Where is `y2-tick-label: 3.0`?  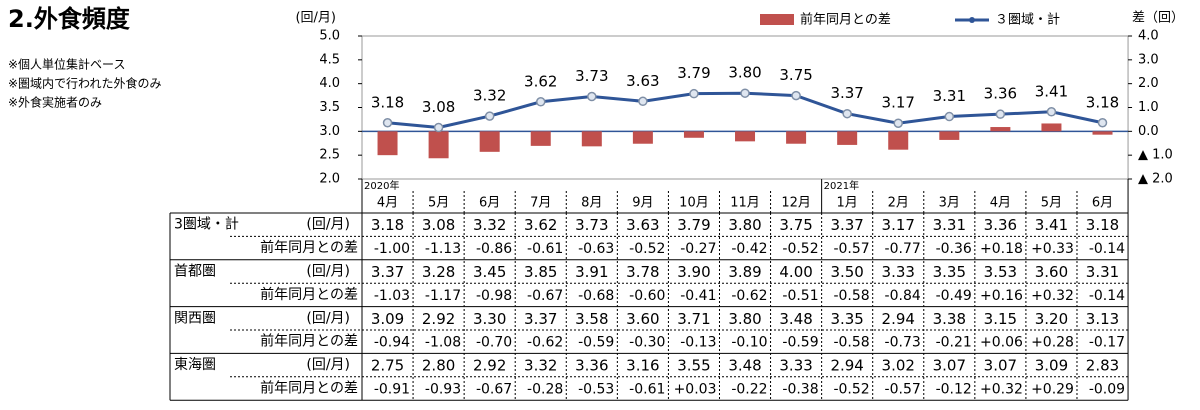 y2-tick-label: 3.0 is located at coordinates (1148, 59).